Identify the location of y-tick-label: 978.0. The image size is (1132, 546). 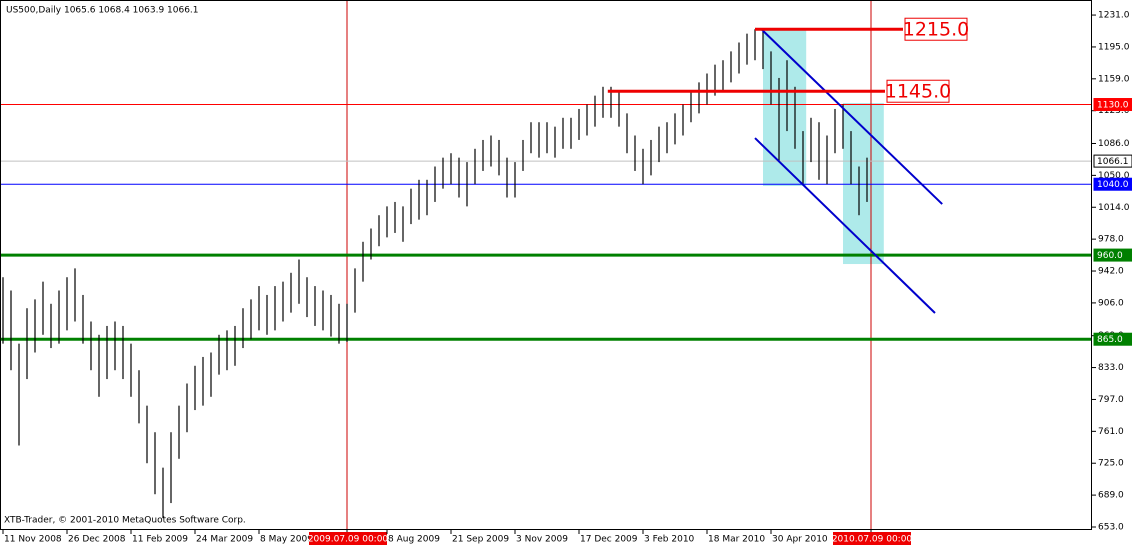
(1111, 240).